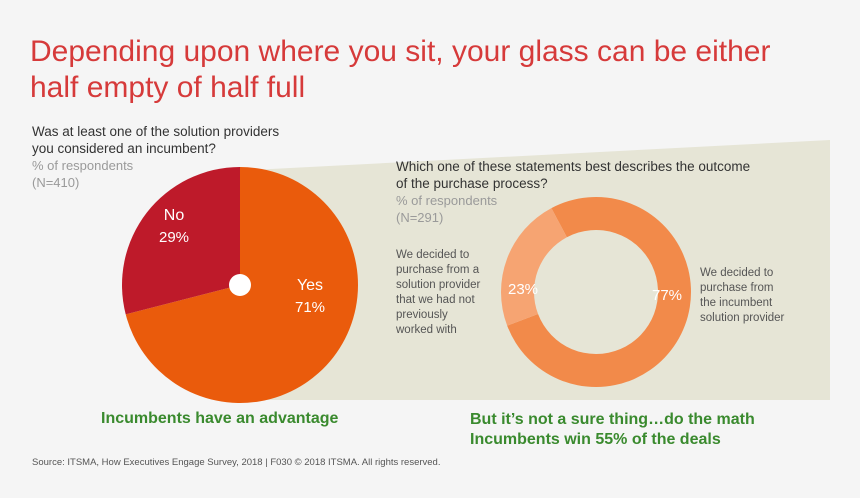  Describe the element at coordinates (310, 307) in the screenshot. I see `pie-value-label: 71%` at that location.